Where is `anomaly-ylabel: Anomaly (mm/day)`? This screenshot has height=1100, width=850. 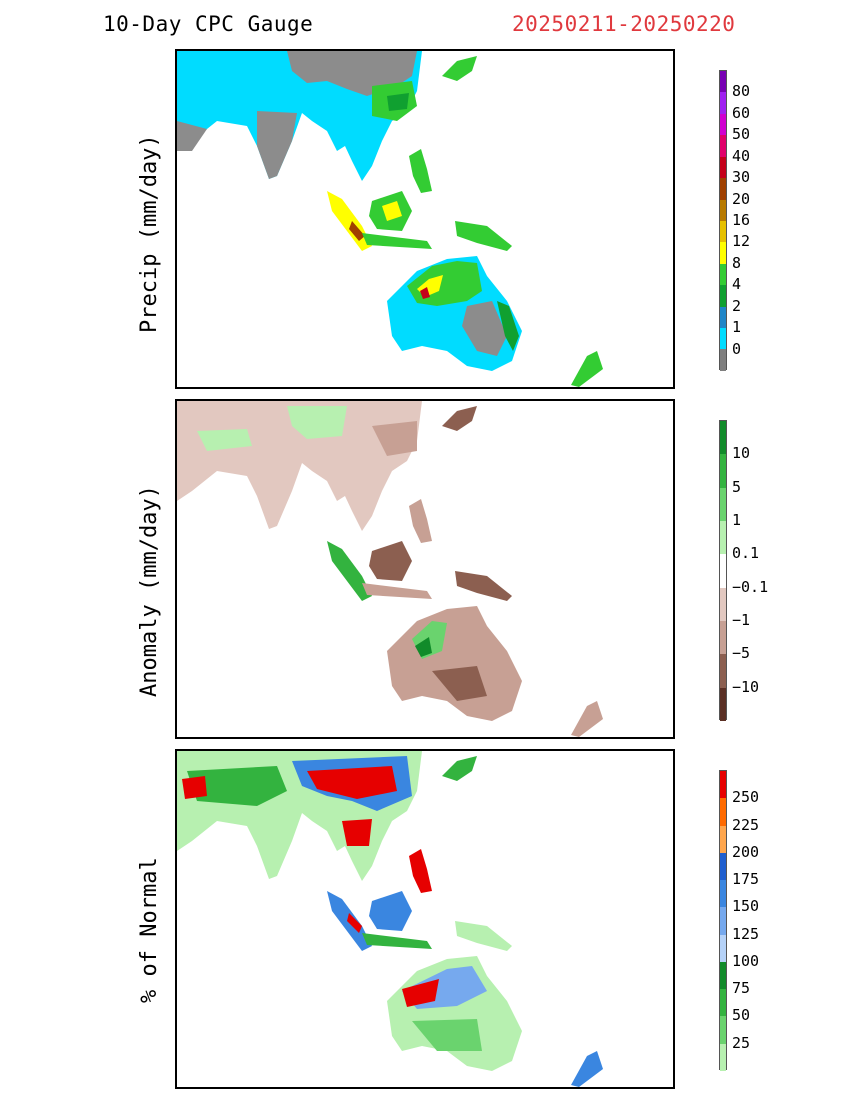 anomaly-ylabel: Anomaly (mm/day) is located at coordinates (149, 591).